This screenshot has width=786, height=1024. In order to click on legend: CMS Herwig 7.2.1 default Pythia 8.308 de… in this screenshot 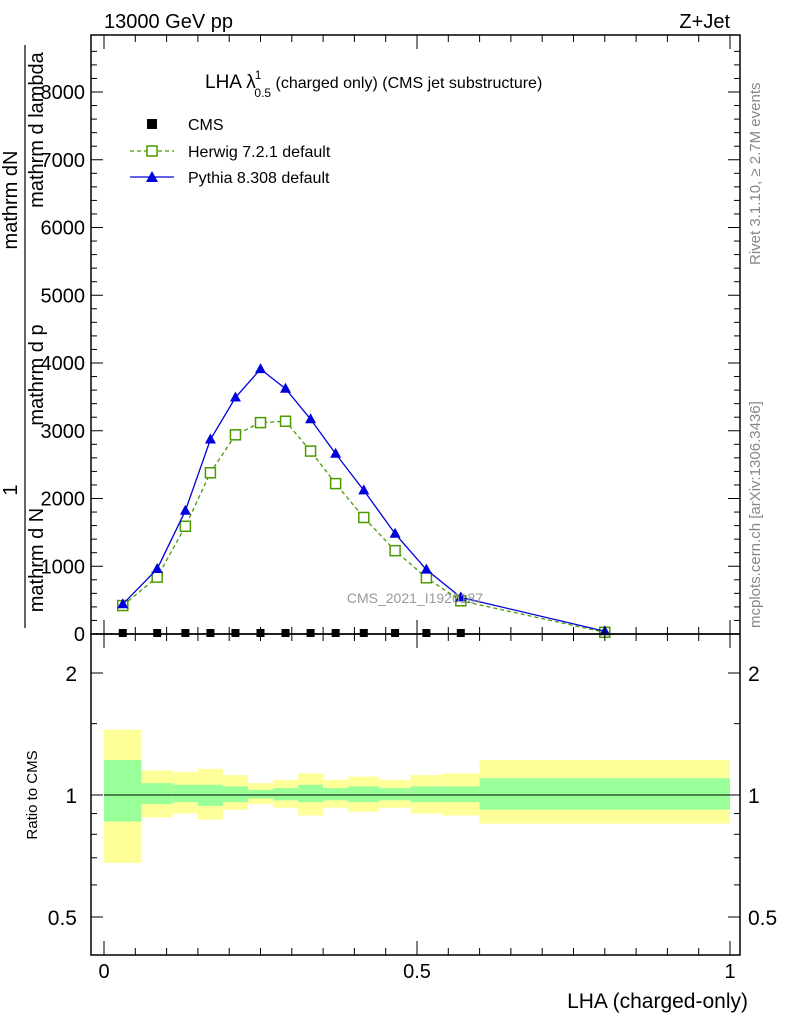, I will do `click(230, 152)`.